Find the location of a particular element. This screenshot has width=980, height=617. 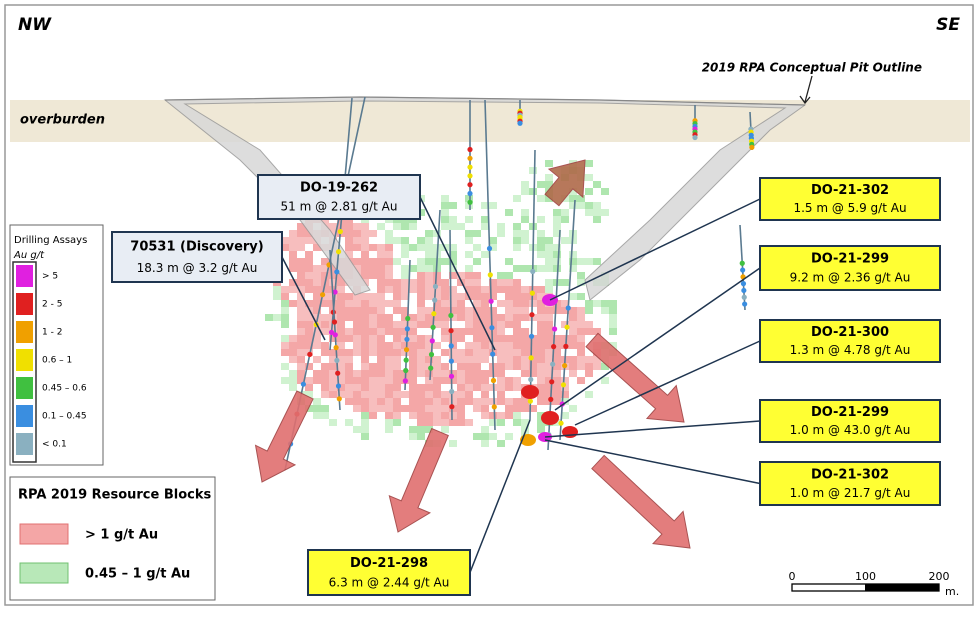

hole-id: DO-21-300 is located at coordinates (850, 332).